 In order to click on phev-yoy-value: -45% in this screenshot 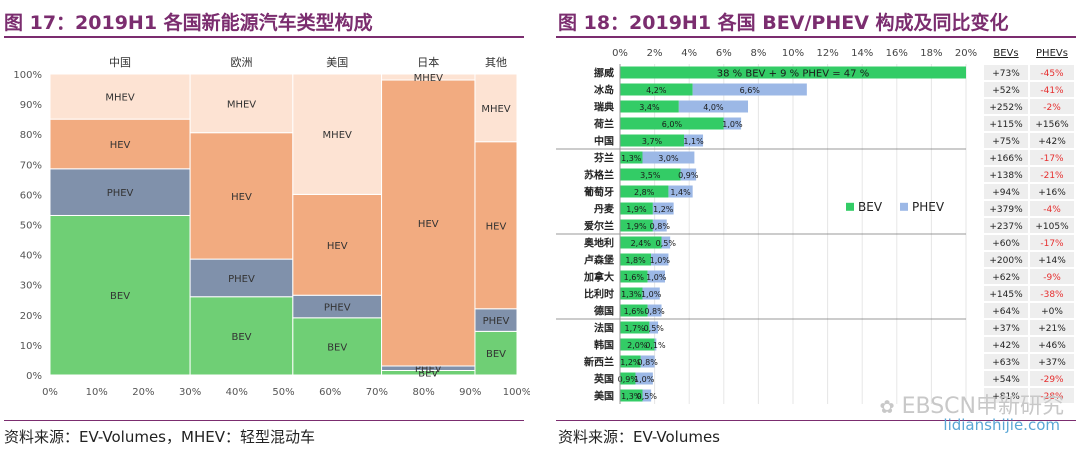, I will do `click(1052, 74)`.